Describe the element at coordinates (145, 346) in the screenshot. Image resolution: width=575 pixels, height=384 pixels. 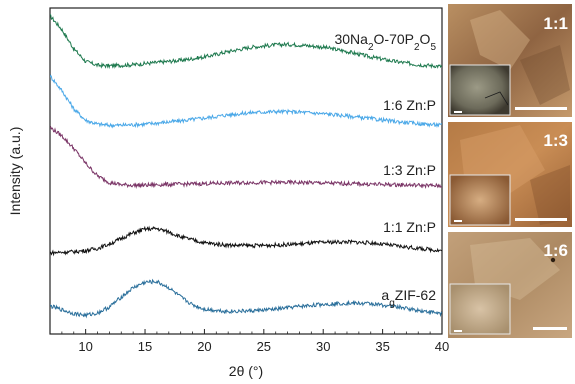
I see `x-tick-label: 15` at that location.